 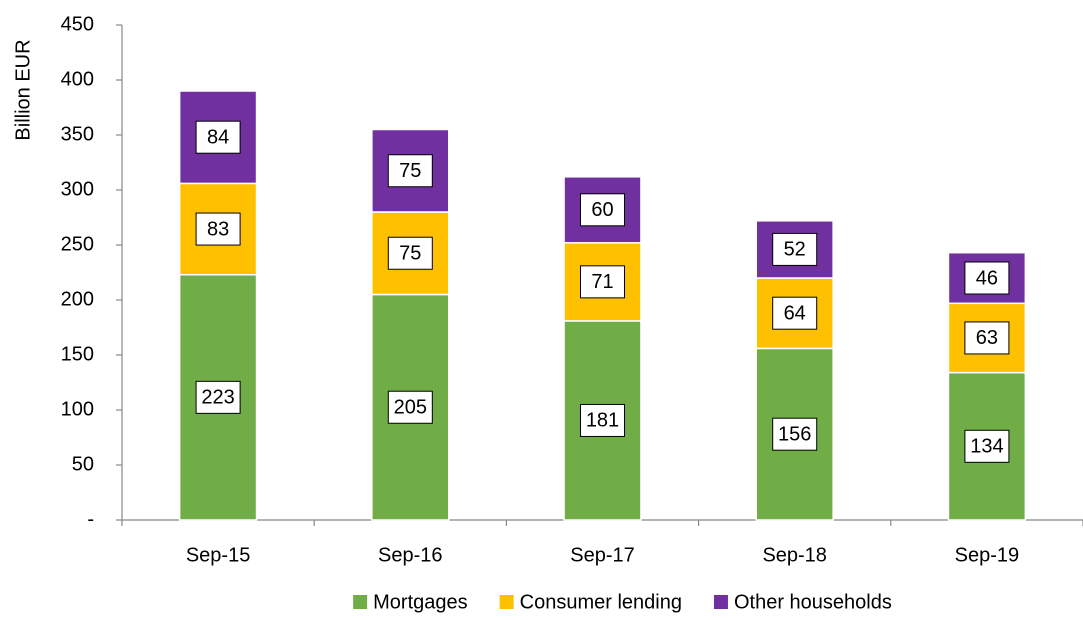 I want to click on data-label: 63, so click(x=987, y=338).